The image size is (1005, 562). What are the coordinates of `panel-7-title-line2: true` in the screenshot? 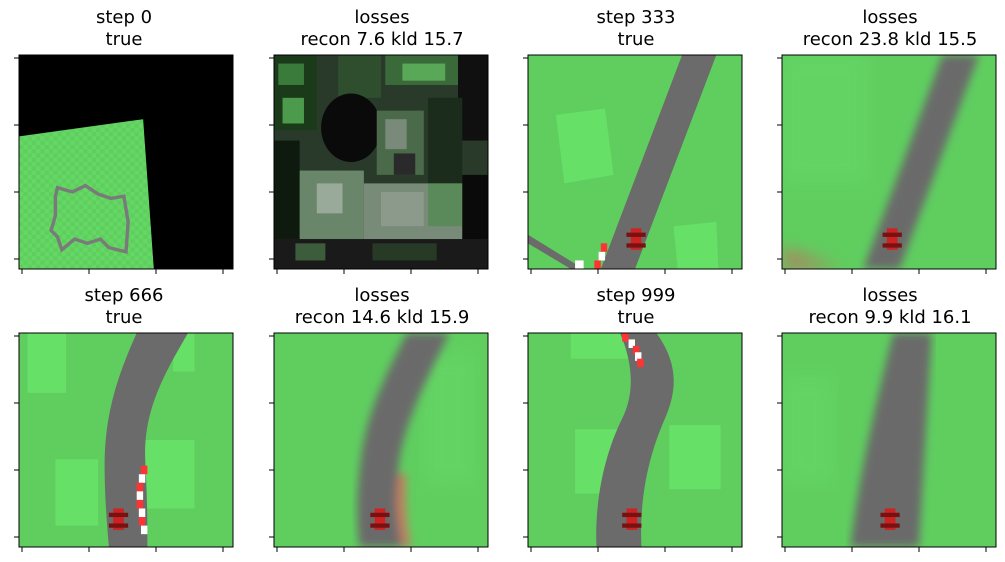 It's located at (636, 317).